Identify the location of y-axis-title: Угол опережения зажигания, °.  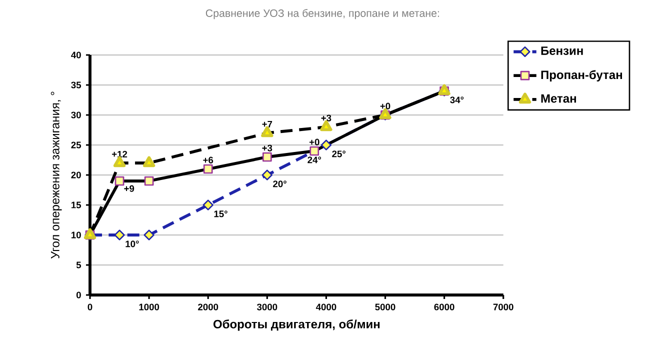
(56, 175).